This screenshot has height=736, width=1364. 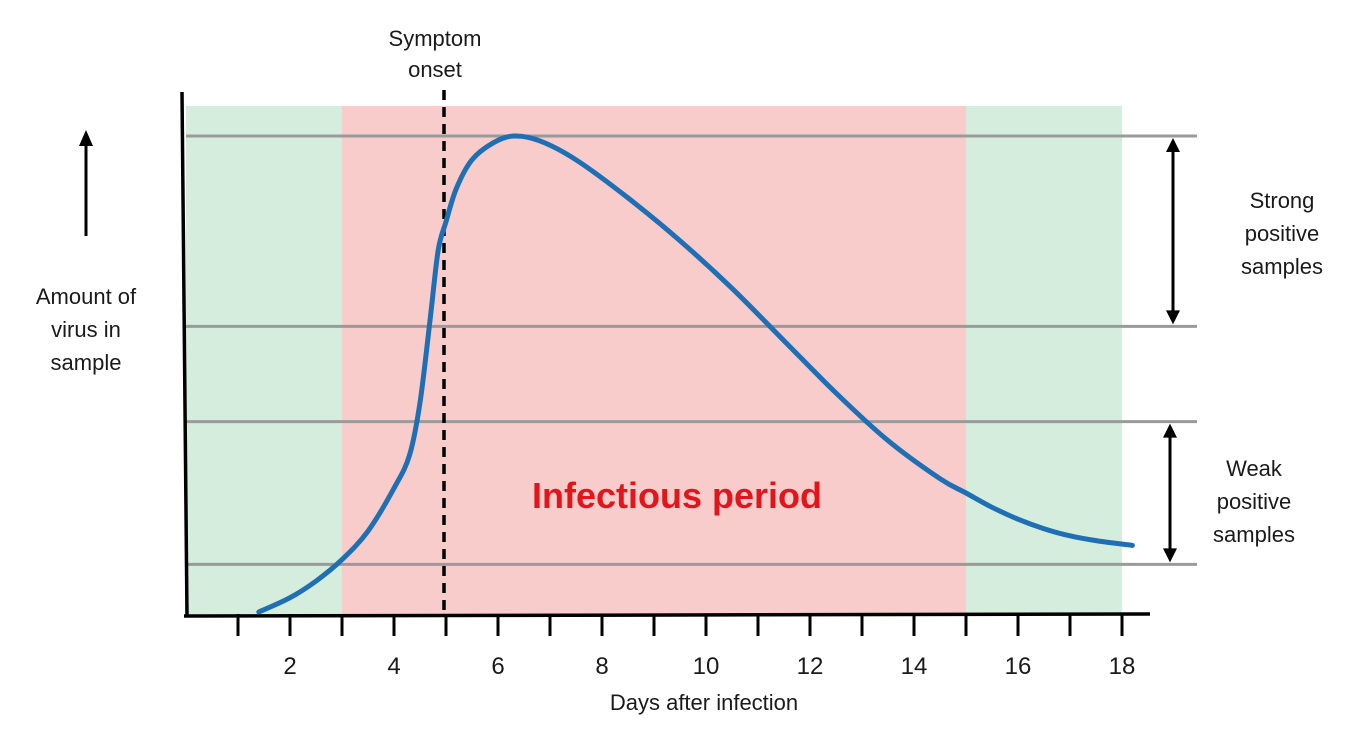 I want to click on x-axis, so click(x=667, y=615).